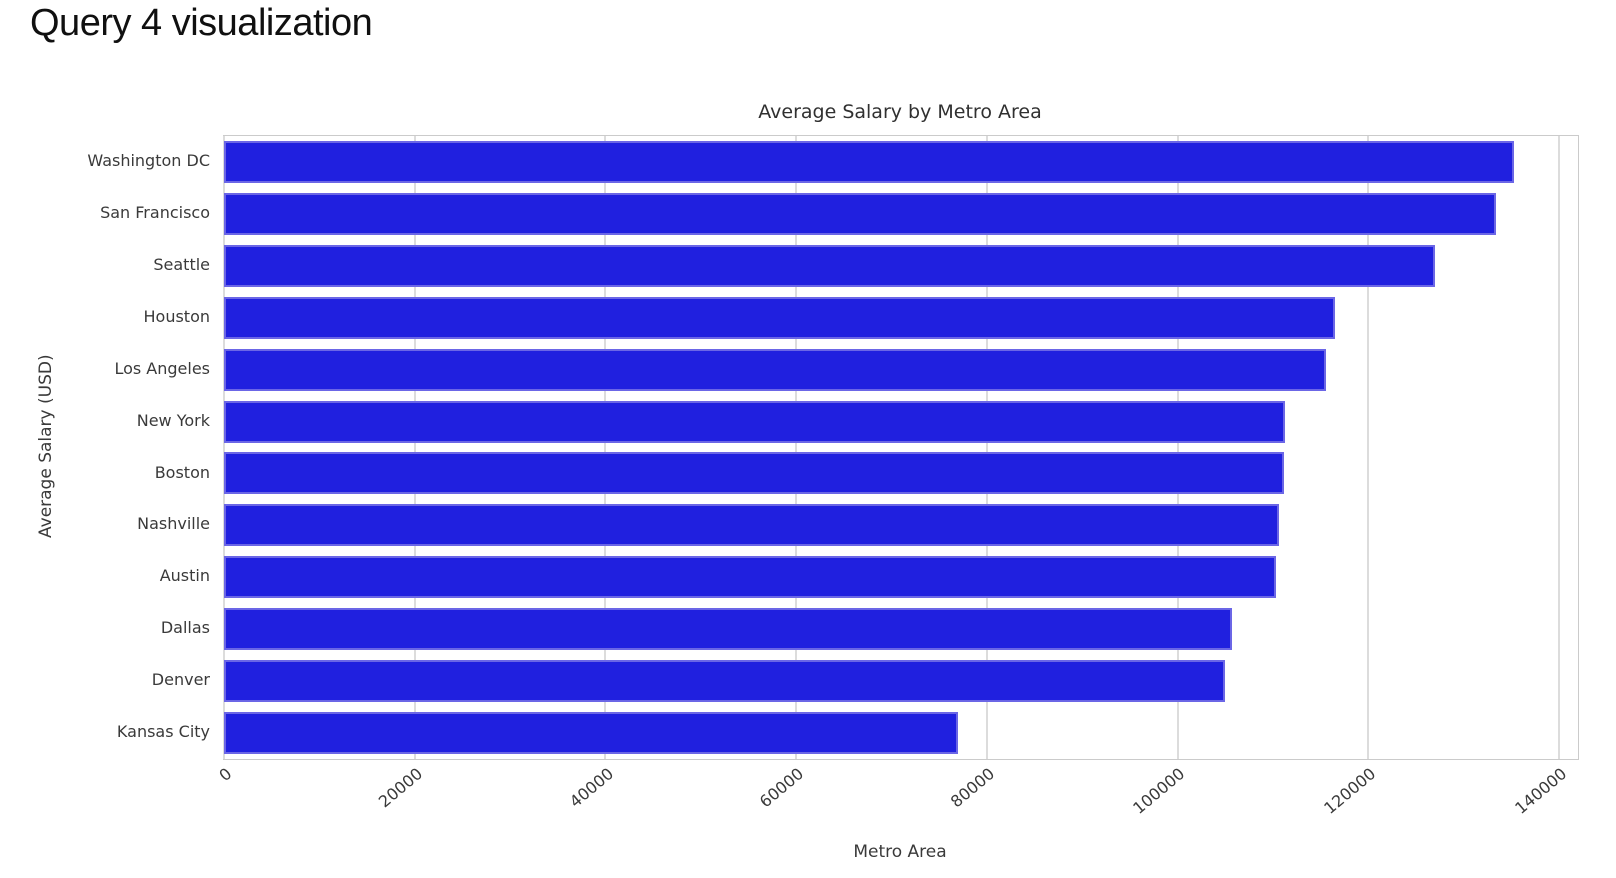 This screenshot has width=1616, height=878. What do you see at coordinates (900, 112) in the screenshot?
I see `chart-title: Average Salary by Metro Area` at bounding box center [900, 112].